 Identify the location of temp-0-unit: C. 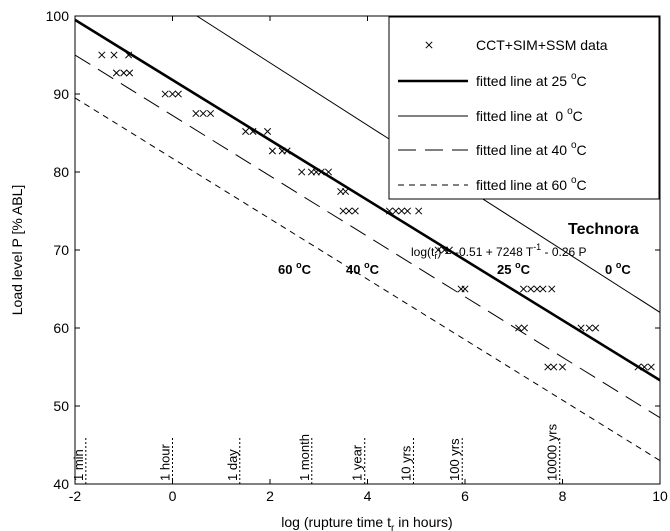
(626, 269).